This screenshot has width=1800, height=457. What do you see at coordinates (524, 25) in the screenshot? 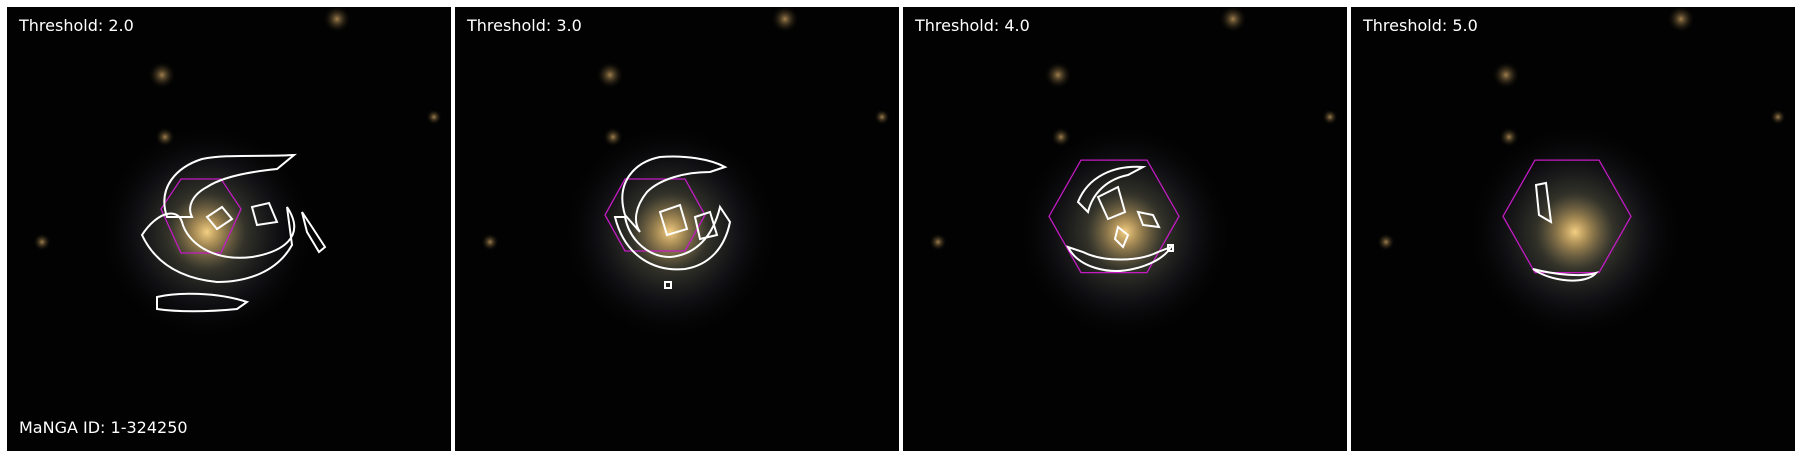
I see `threshold-label: Threshold: 3.0` at bounding box center [524, 25].